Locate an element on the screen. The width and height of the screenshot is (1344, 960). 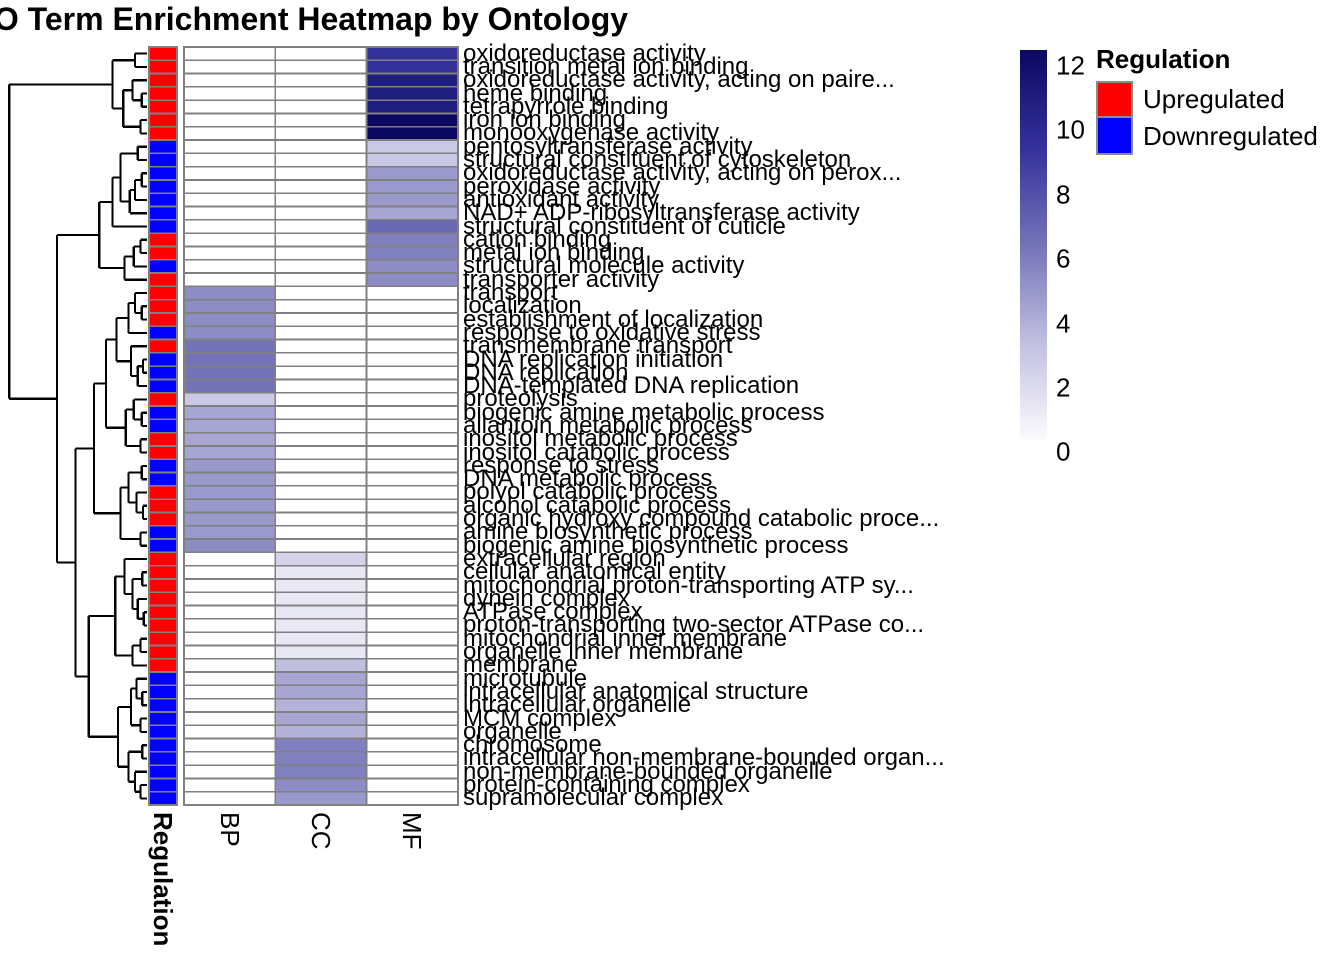
row-label: cation binding is located at coordinates (537, 239).